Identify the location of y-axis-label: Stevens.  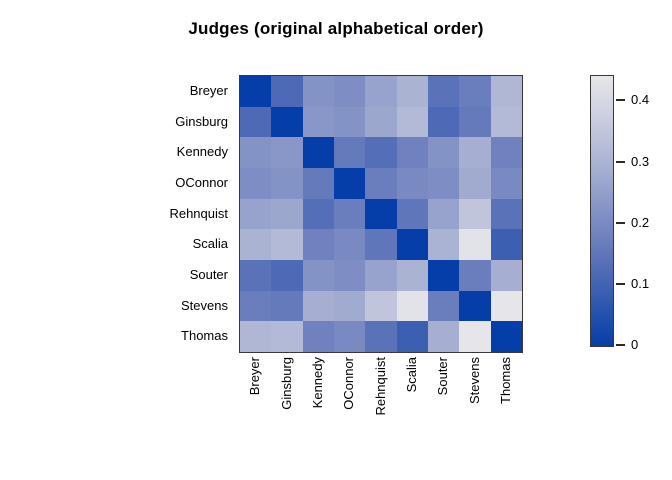
(204, 305).